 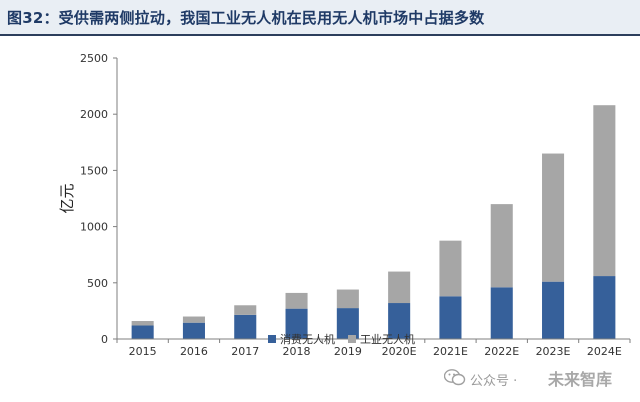 I want to click on x-tick-label: 2015, so click(x=143, y=351).